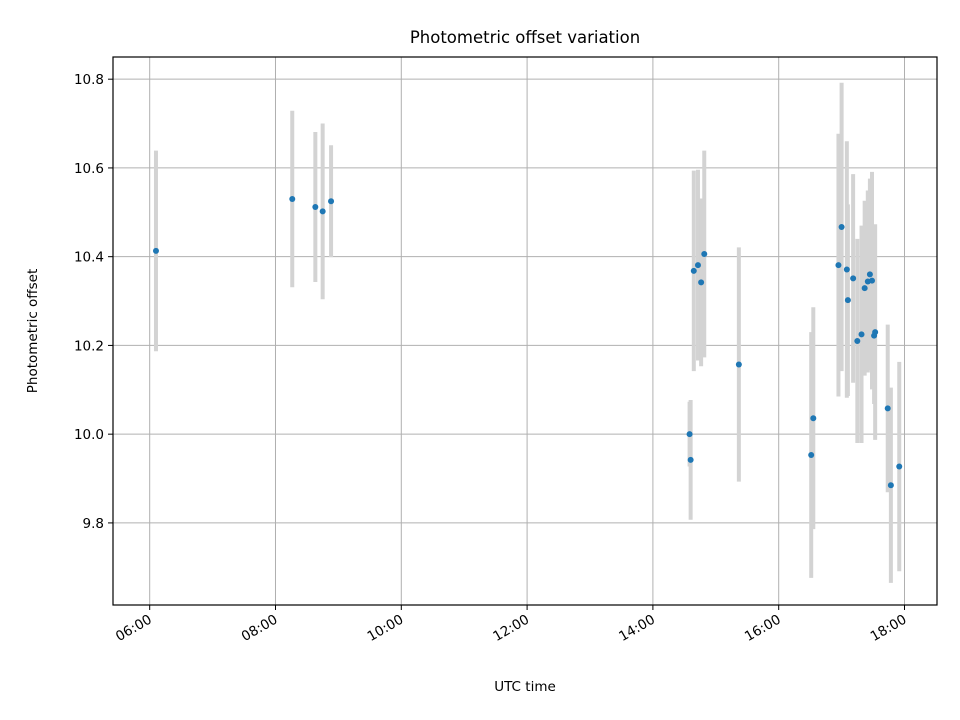 This screenshot has height=720, width=960. I want to click on y-axis-label: Photometric offset, so click(33, 331).